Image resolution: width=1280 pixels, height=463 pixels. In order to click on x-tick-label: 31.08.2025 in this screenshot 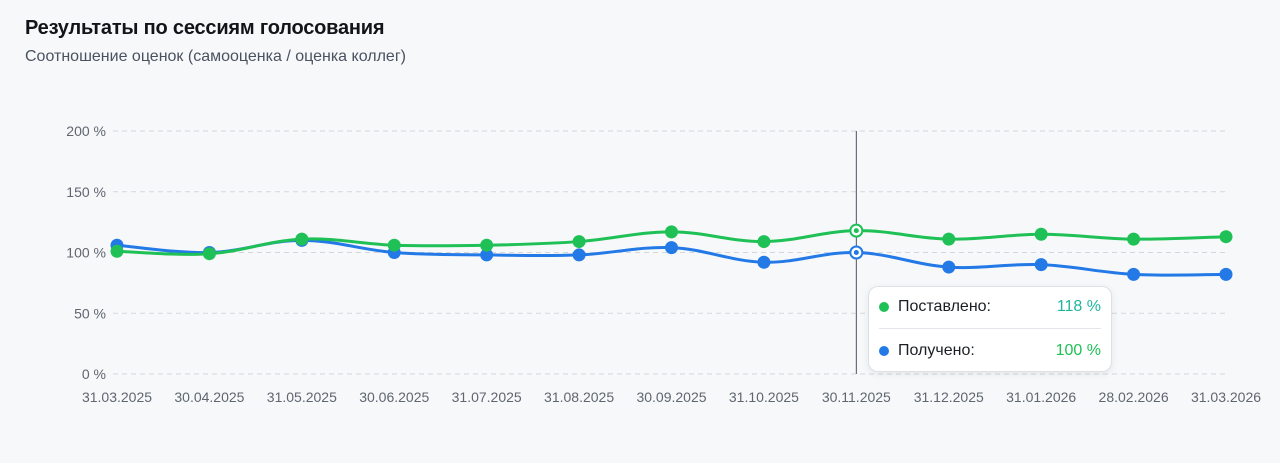, I will do `click(579, 397)`.